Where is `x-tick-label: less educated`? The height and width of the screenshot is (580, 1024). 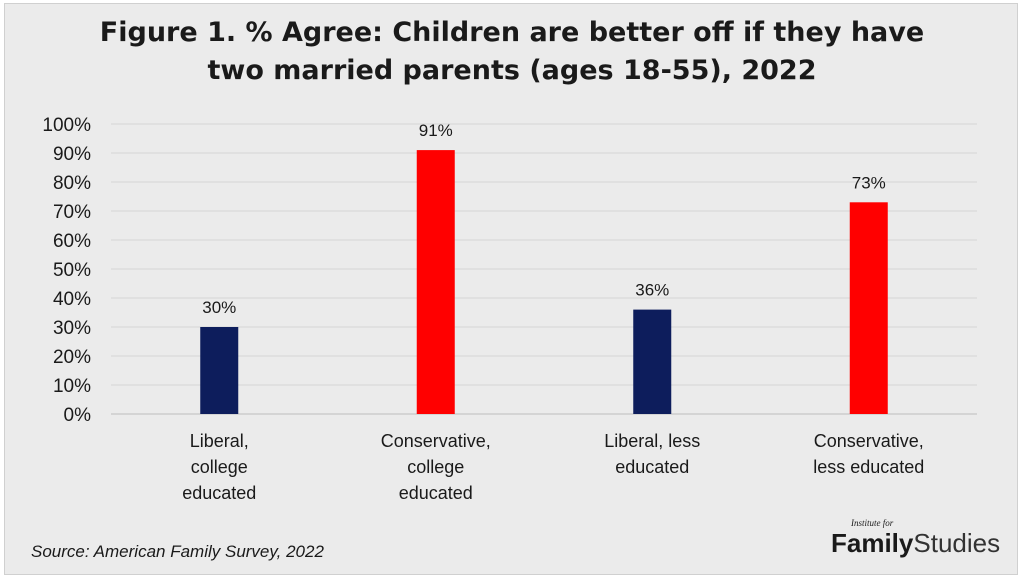
x-tick-label: less educated is located at coordinates (868, 467).